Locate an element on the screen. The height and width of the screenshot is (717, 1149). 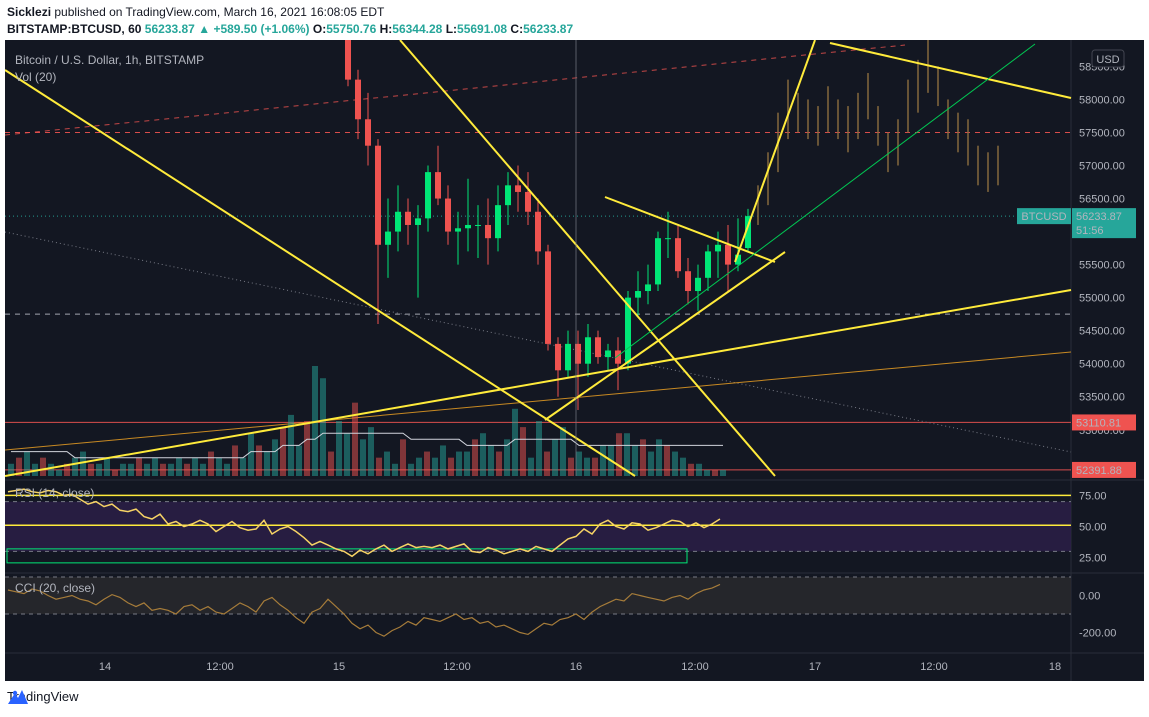
price-tick-label: 54500.00 is located at coordinates (1102, 332).